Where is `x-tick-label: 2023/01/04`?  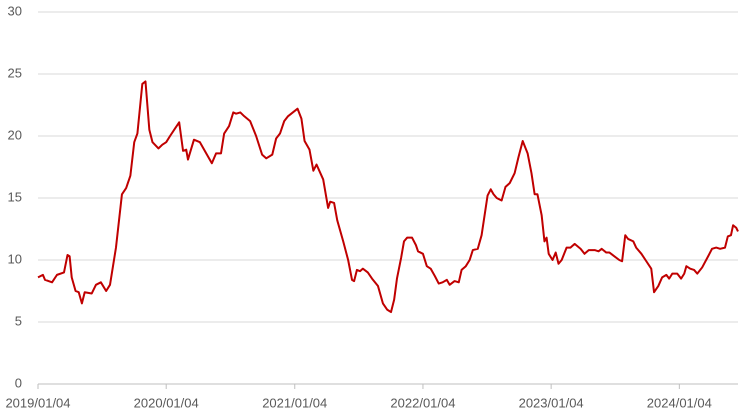 x-tick-label: 2023/01/04 is located at coordinates (551, 402).